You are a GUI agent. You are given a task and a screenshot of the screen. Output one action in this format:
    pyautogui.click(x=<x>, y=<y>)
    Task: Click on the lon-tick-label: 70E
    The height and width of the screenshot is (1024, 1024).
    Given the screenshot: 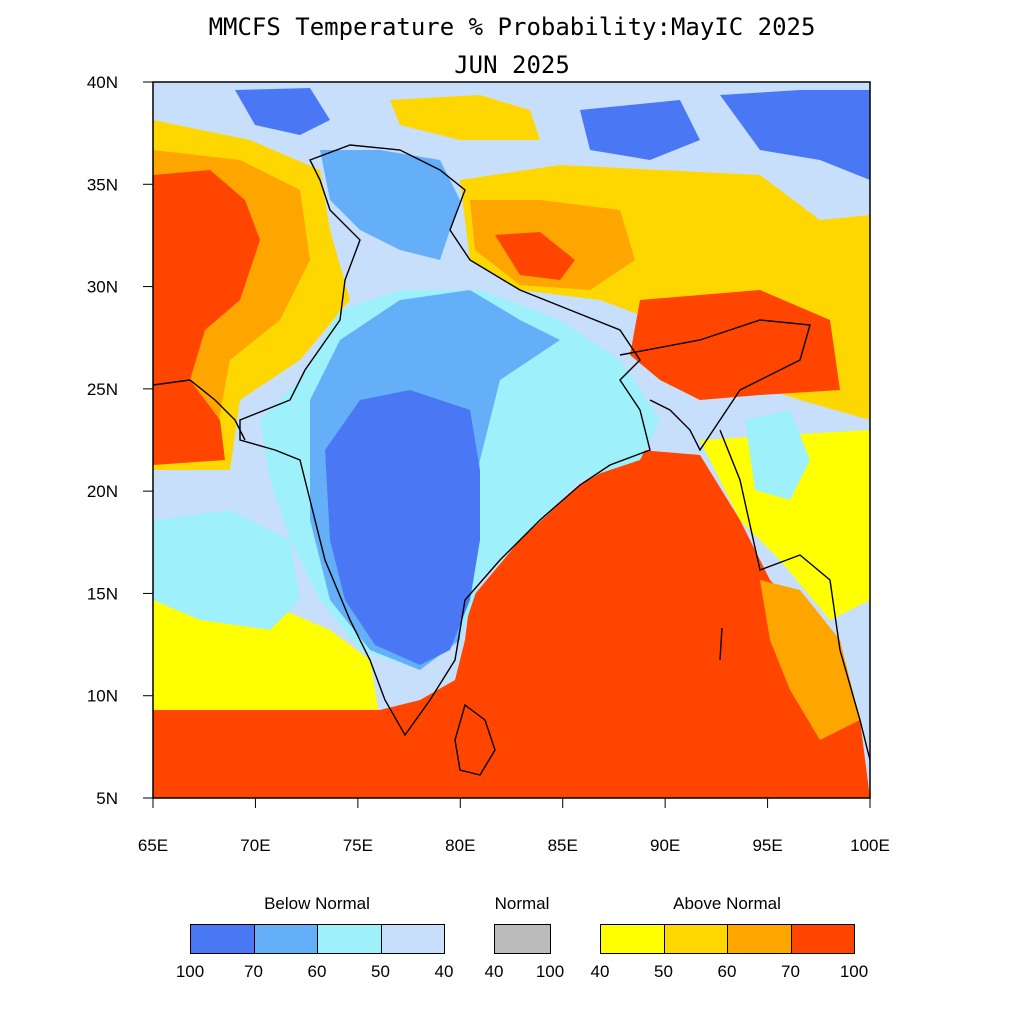 What is the action you would take?
    pyautogui.click(x=255, y=845)
    